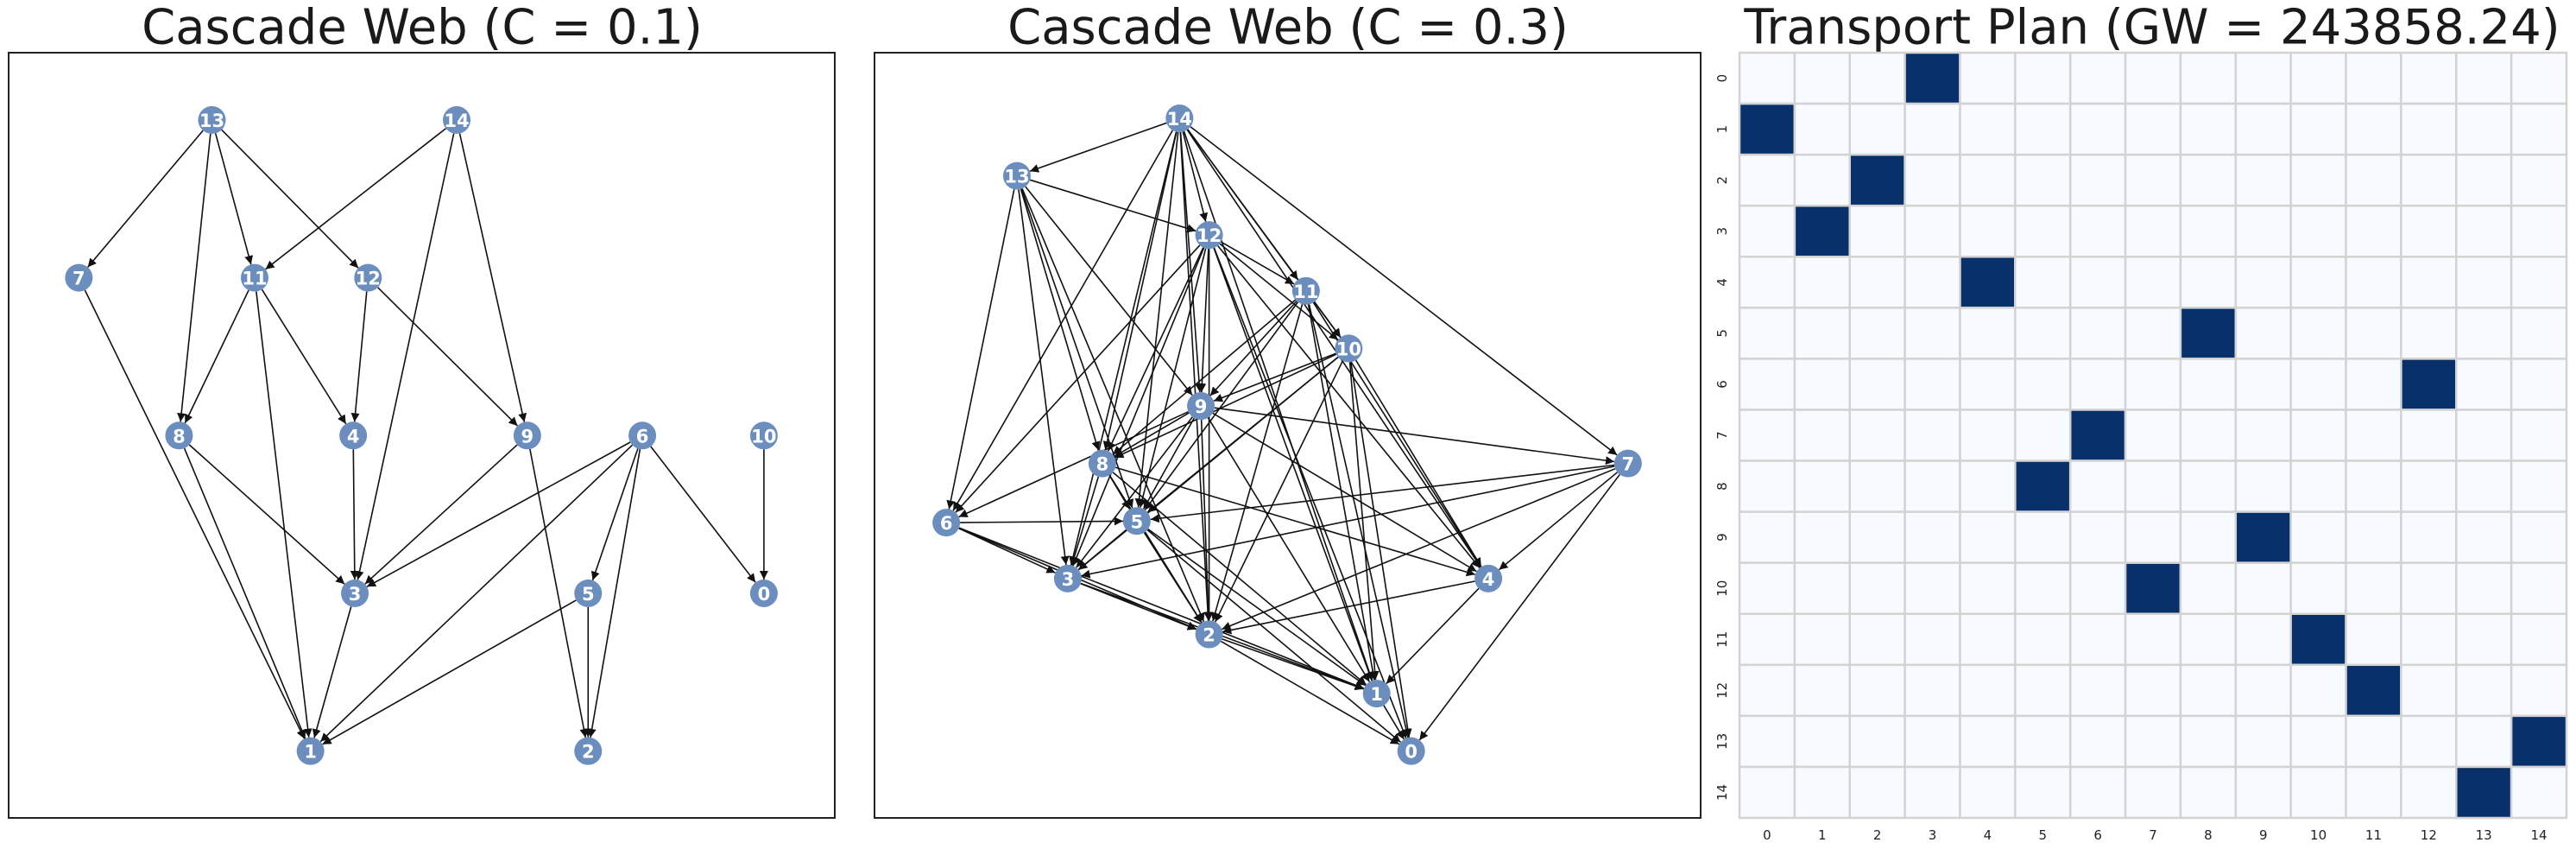 The image size is (2576, 849). I want to click on x-tick-label: 5, so click(2042, 835).